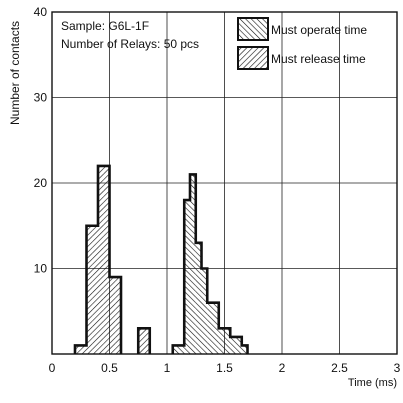 The image size is (403, 403). I want to click on legend-swatch-operate, so click(253, 29).